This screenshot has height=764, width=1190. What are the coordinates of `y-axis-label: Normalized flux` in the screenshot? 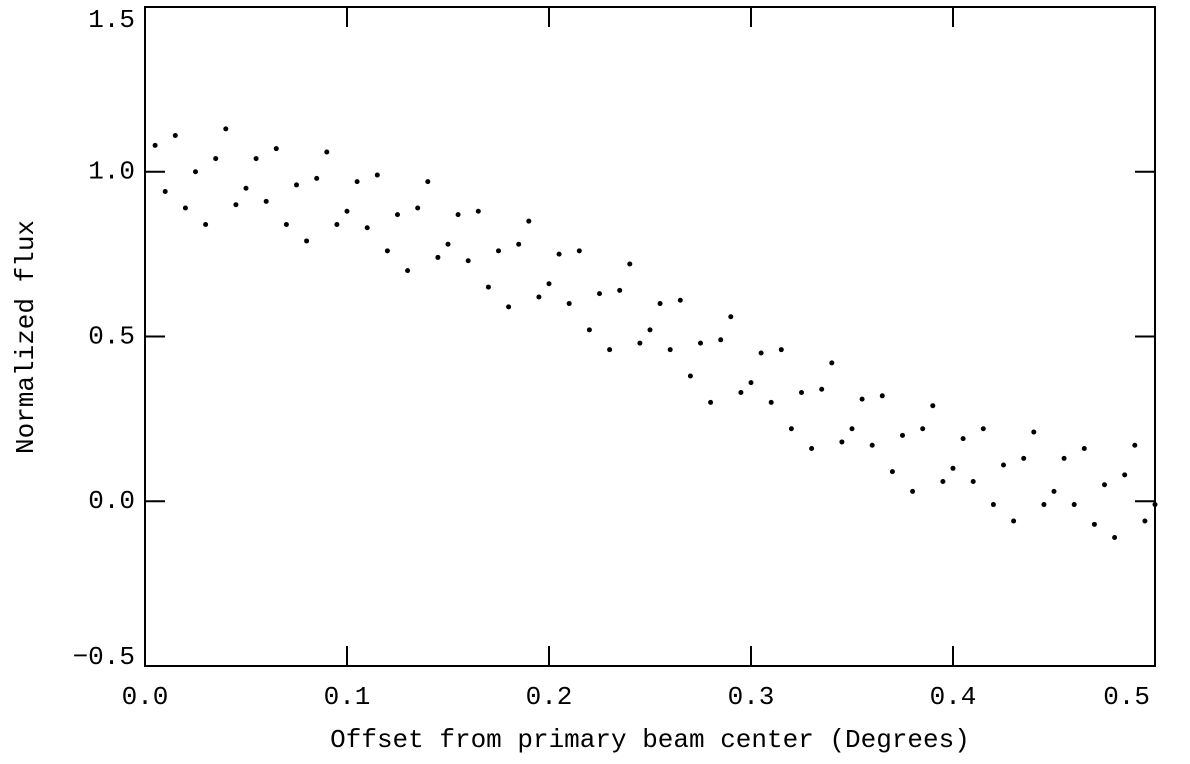 It's located at (26, 337).